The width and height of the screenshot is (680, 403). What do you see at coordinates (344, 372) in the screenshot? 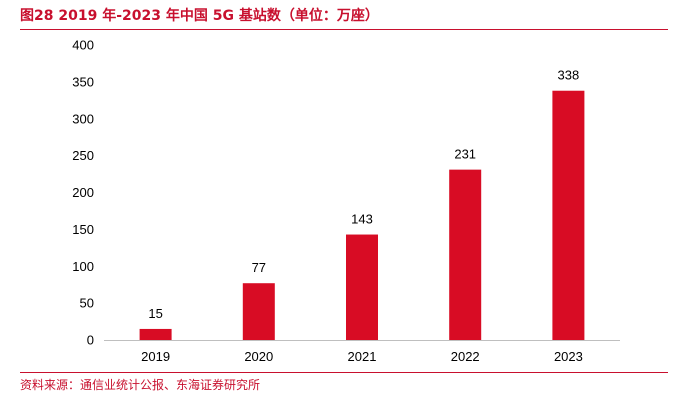
I see `source-divider` at bounding box center [344, 372].